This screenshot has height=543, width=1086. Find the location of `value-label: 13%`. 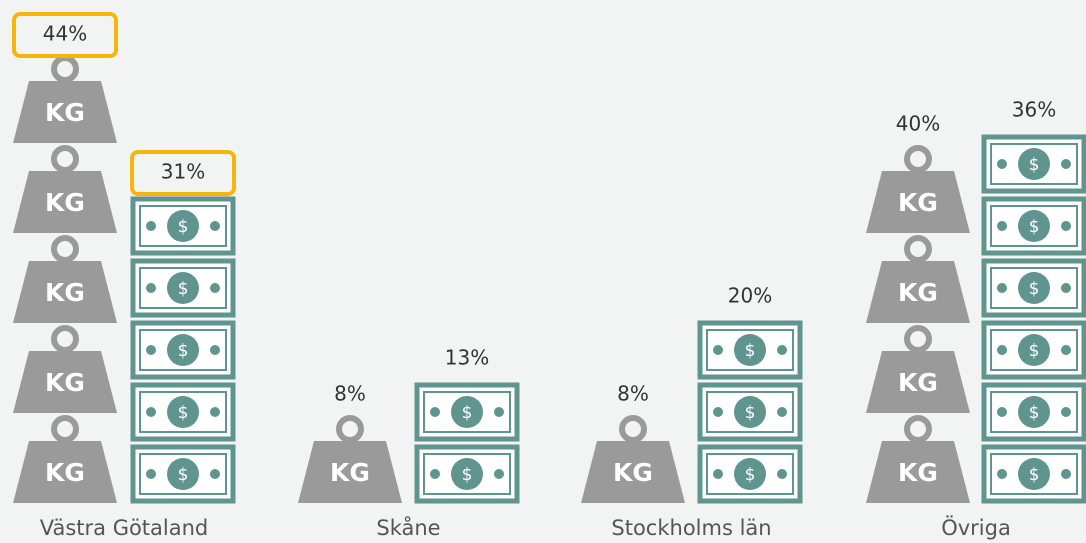

value-label: 13% is located at coordinates (467, 358).